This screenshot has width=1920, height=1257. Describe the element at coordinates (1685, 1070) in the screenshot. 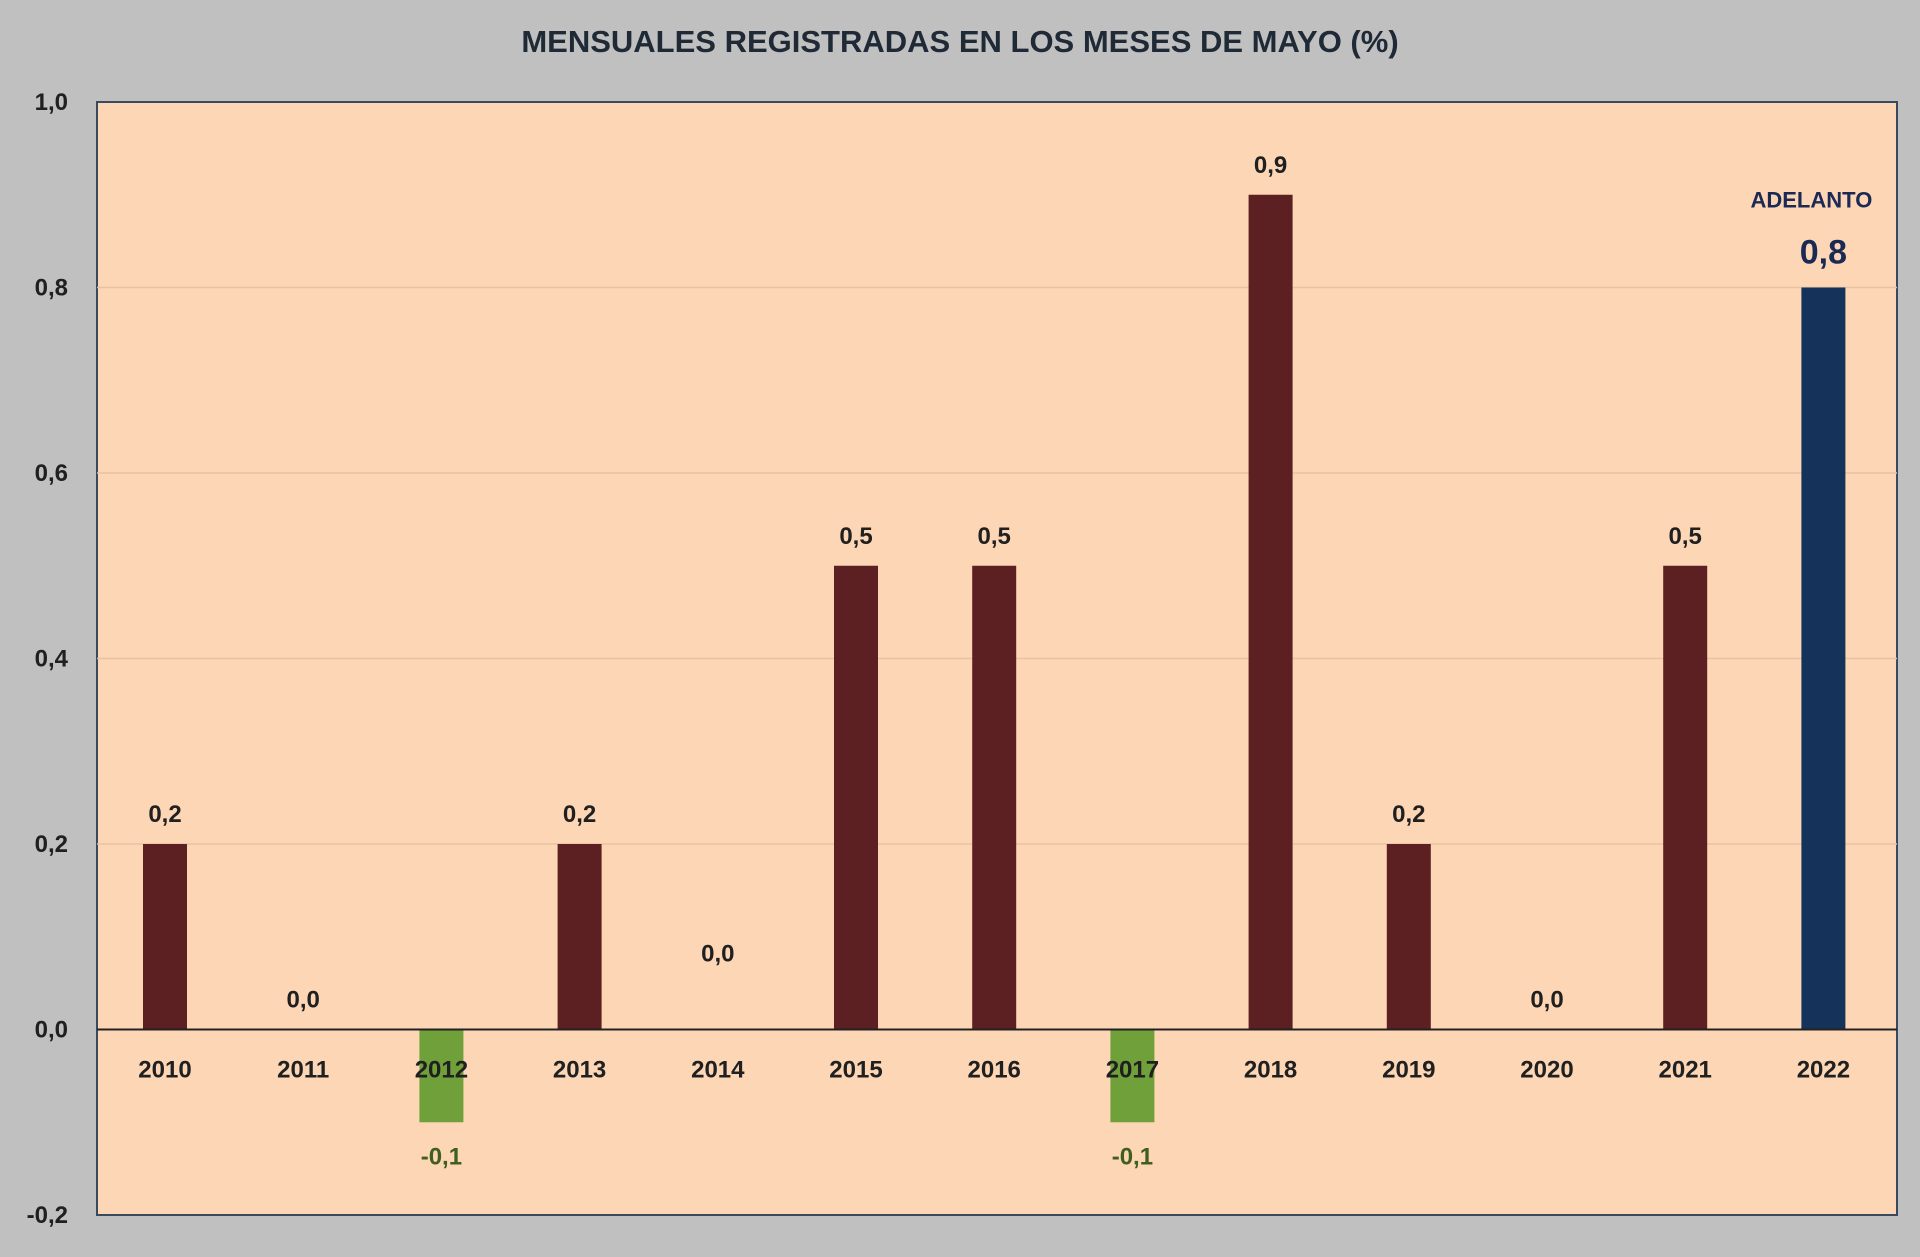

I see `x-tick-label: 2021` at that location.